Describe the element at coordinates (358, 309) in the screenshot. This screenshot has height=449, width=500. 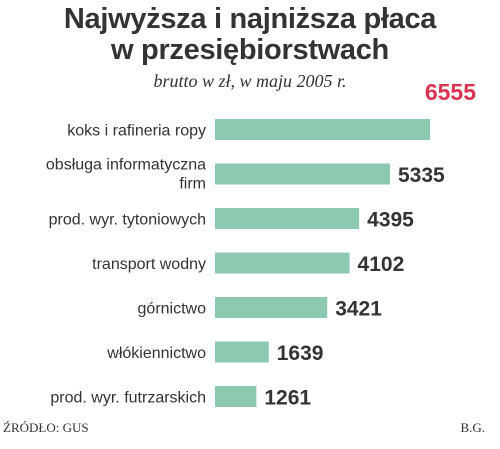
I see `value-label-4: 3421` at that location.